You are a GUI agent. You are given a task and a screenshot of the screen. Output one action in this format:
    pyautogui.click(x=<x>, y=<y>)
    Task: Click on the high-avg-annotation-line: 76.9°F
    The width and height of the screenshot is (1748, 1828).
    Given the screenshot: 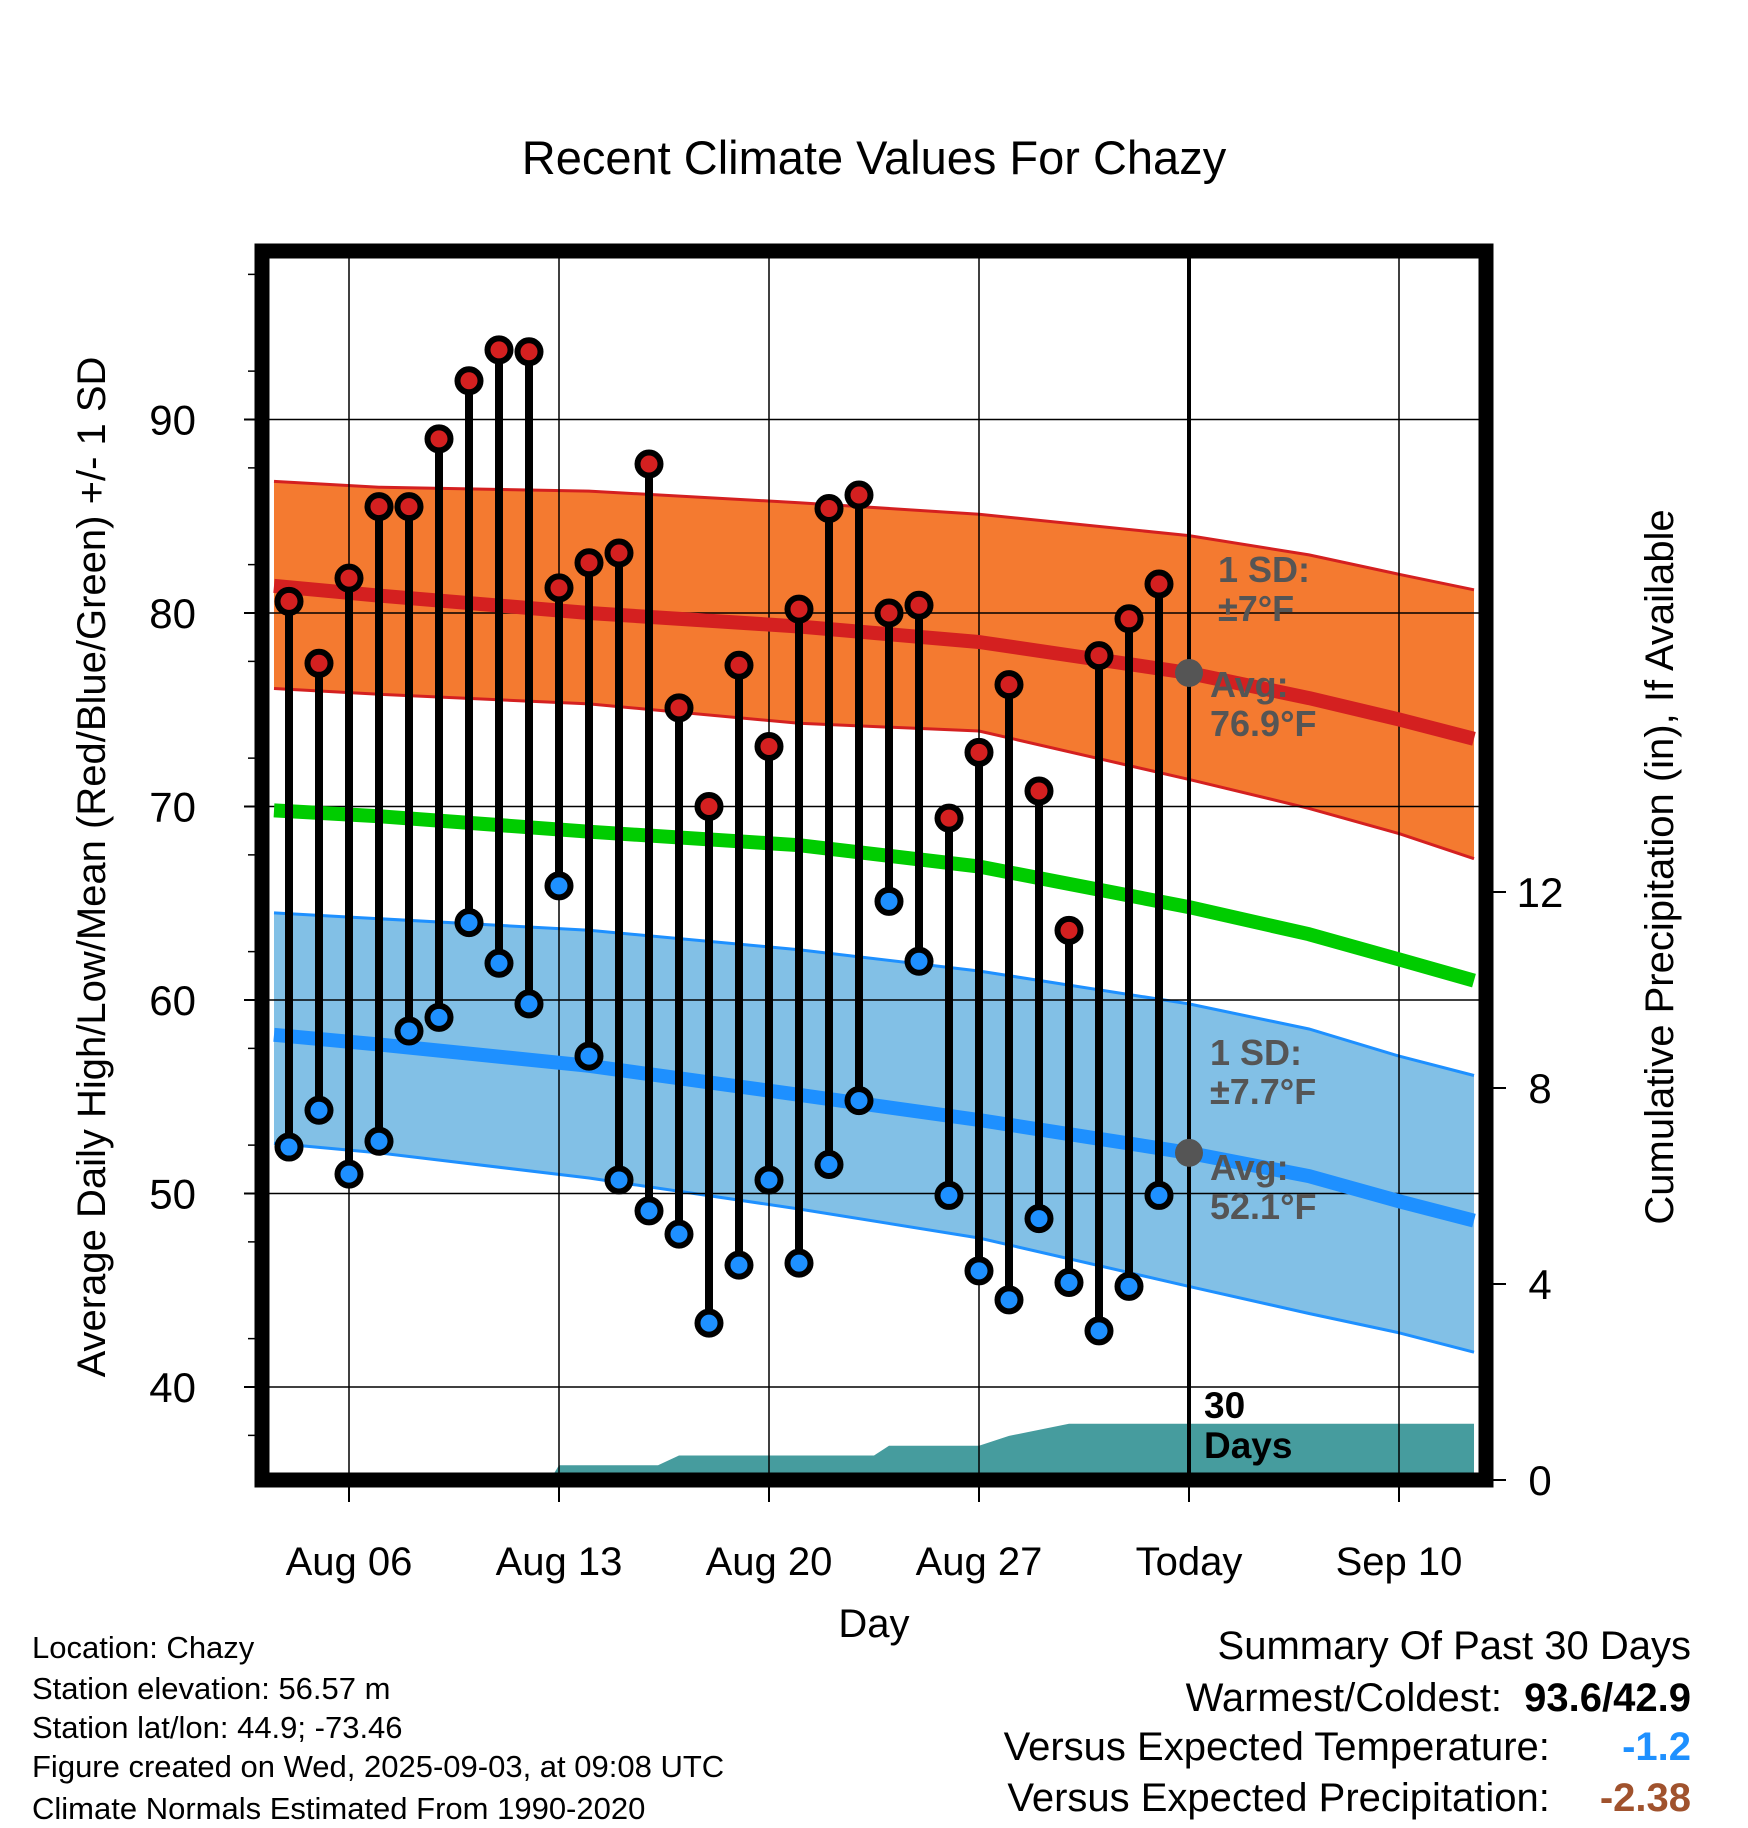 What is the action you would take?
    pyautogui.click(x=1263, y=723)
    